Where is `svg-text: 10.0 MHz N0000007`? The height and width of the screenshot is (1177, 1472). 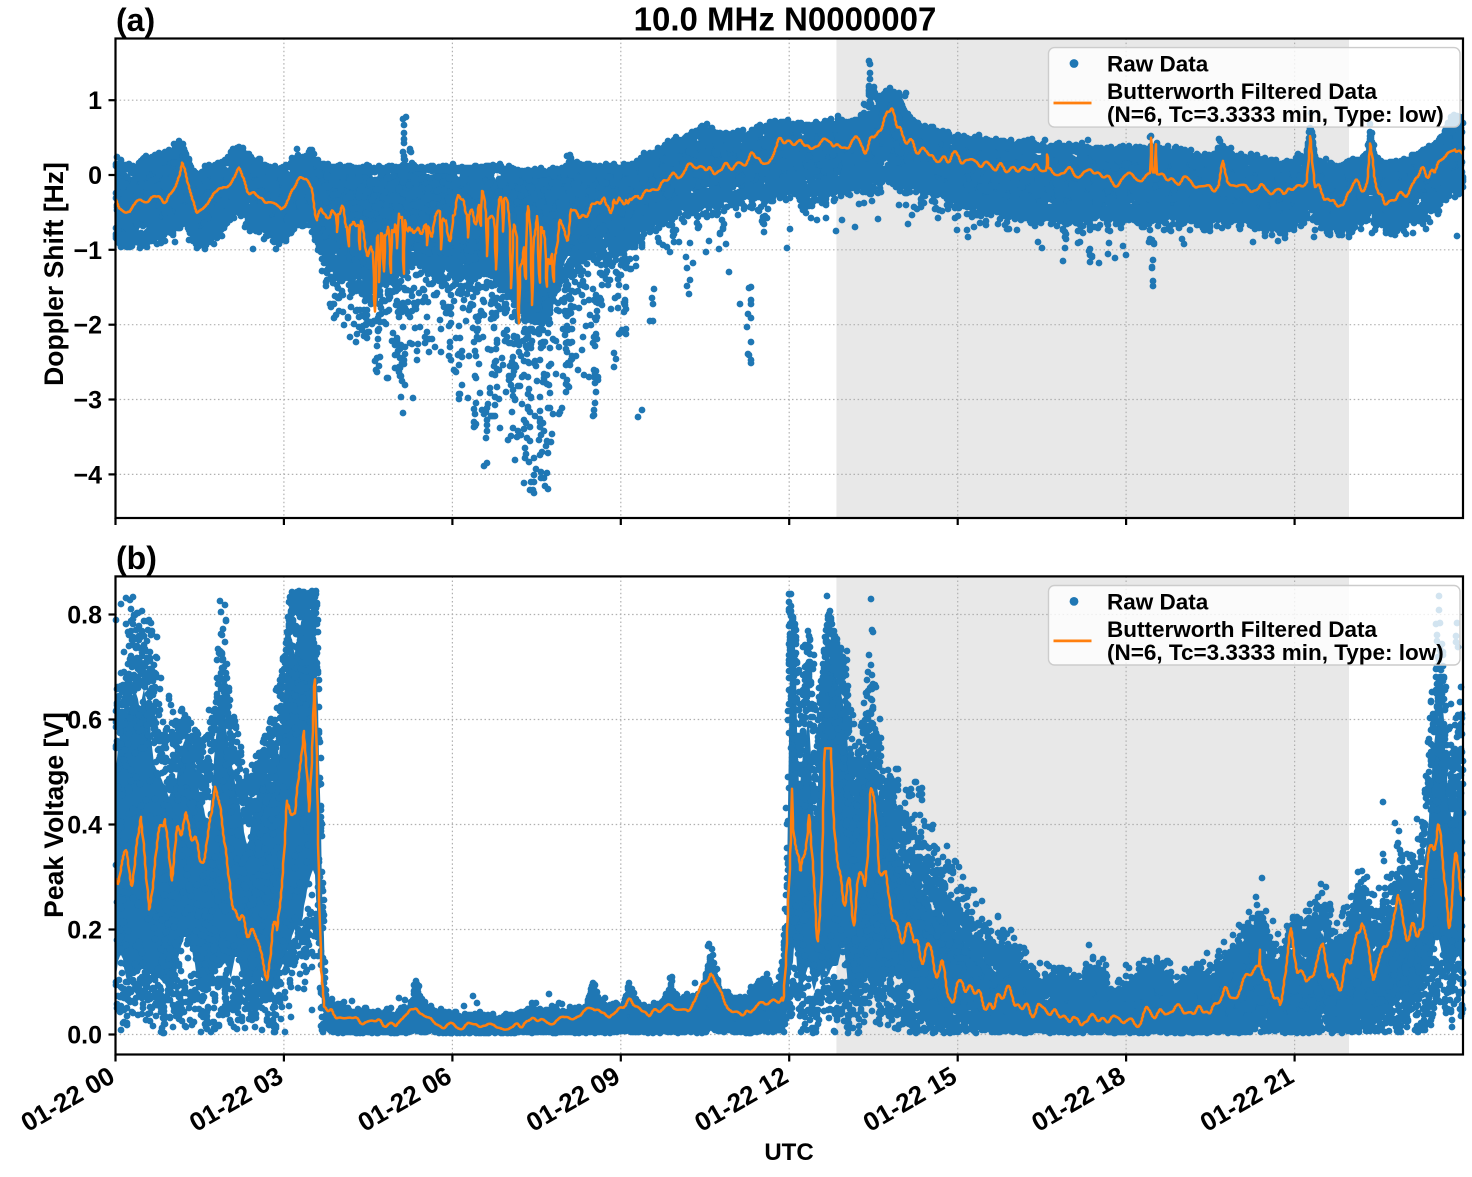 svg-text: 10.0 MHz N0000007 is located at coordinates (785, 19).